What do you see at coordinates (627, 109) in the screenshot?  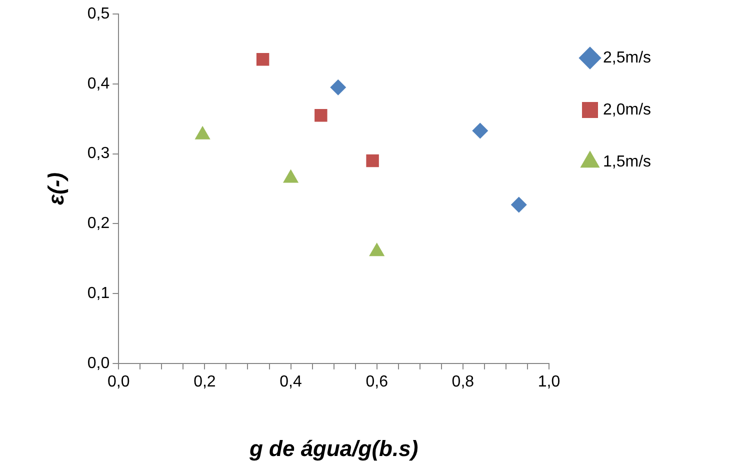 I see `legend-label: 2,0m/s` at bounding box center [627, 109].